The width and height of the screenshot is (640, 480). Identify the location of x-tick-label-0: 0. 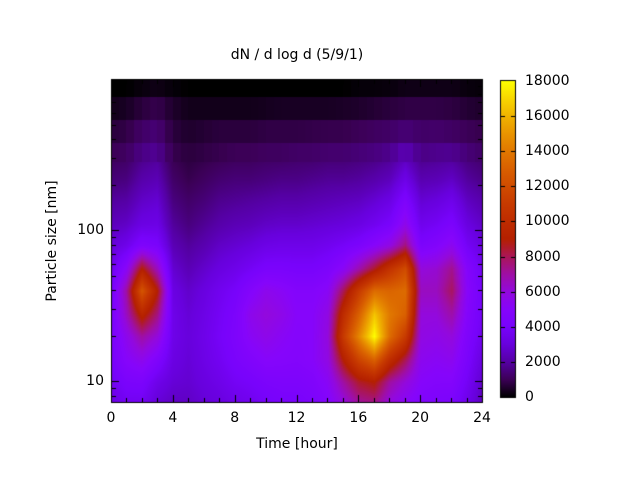
(111, 418).